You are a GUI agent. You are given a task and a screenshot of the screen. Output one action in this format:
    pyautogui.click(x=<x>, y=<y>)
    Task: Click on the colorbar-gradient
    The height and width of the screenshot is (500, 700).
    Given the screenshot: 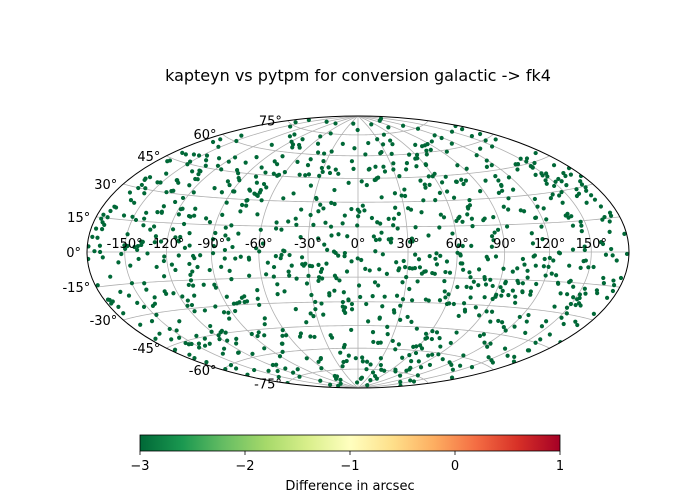 What is the action you would take?
    pyautogui.click(x=350, y=443)
    